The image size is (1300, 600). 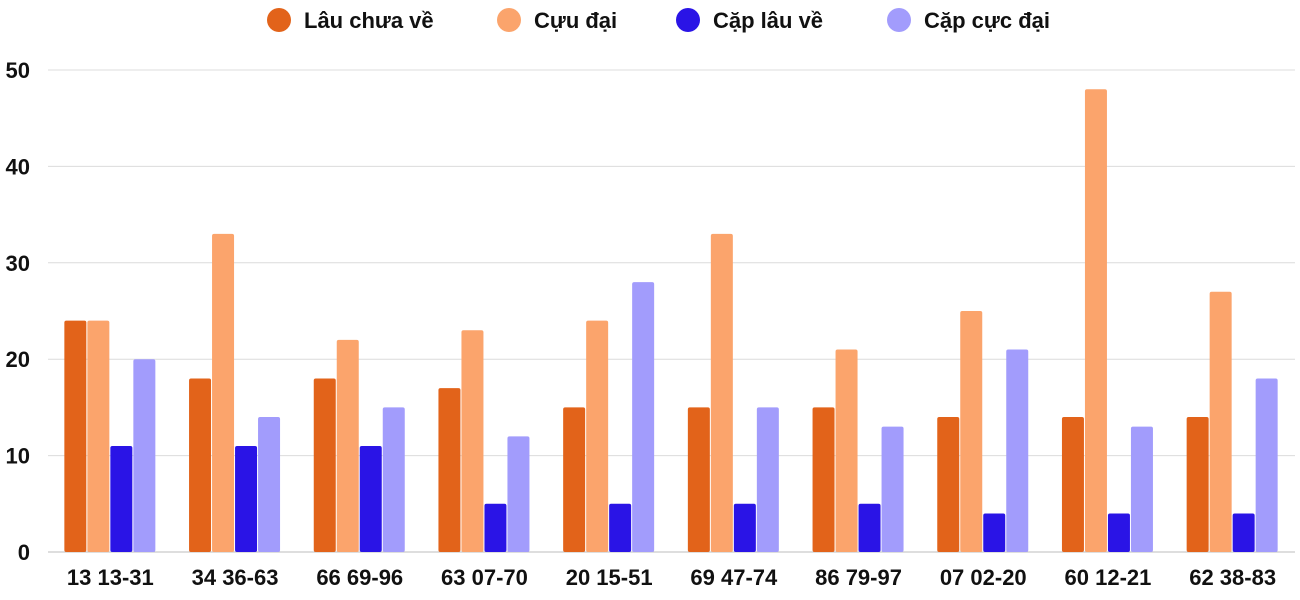 What do you see at coordinates (359, 577) in the screenshot?
I see `x-tick-label: 66 69-96` at bounding box center [359, 577].